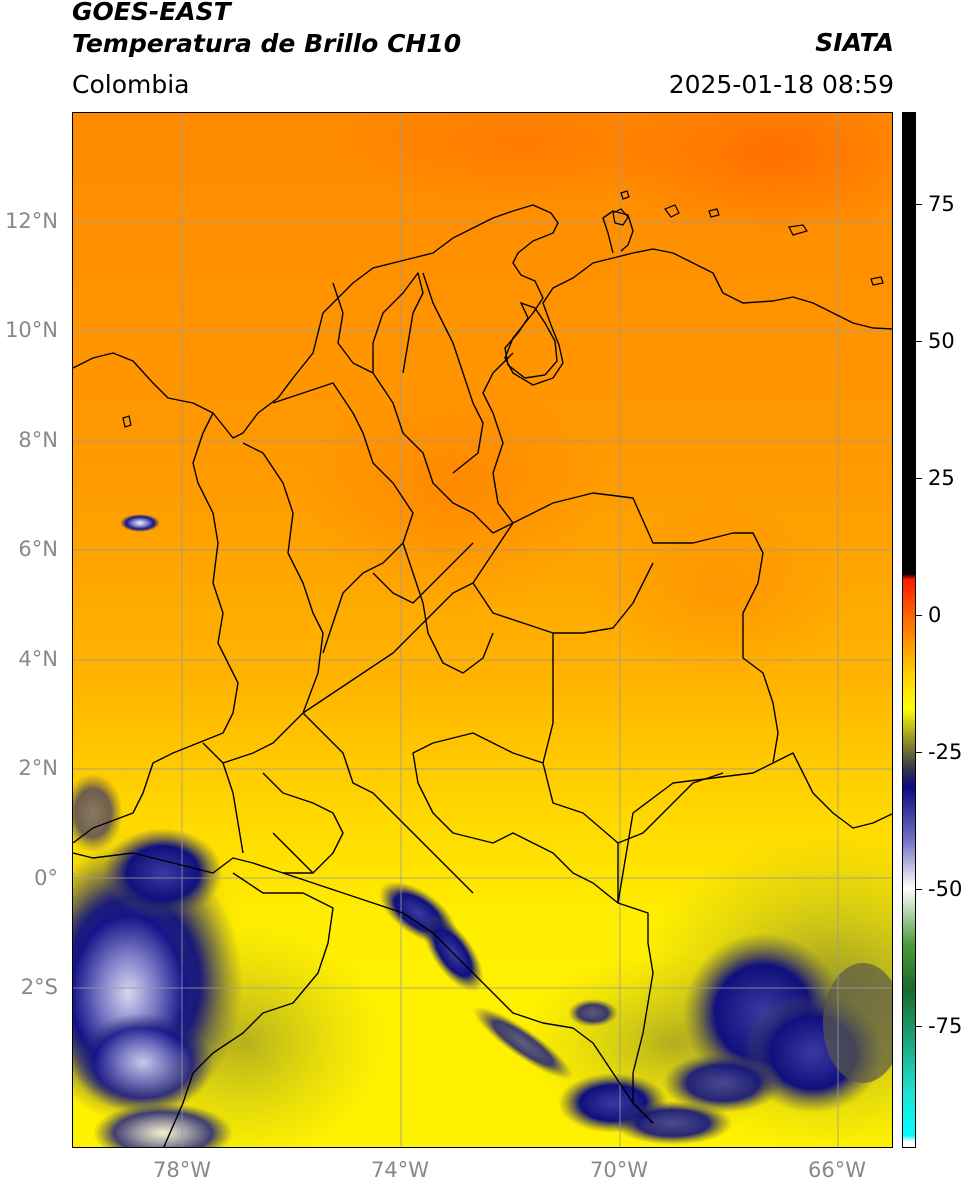 Image resolution: width=966 pixels, height=1190 pixels. Describe the element at coordinates (935, 615) in the screenshot. I see `colorbar-label-0: 0` at that location.